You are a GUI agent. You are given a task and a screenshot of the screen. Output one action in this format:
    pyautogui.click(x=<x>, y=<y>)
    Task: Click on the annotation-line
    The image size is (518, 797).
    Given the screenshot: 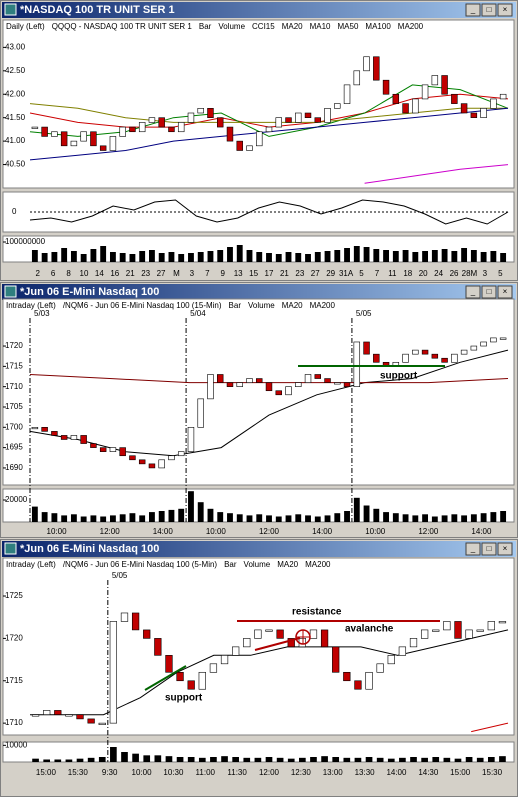 What is the action you would take?
    pyautogui.click(x=277, y=644)
    